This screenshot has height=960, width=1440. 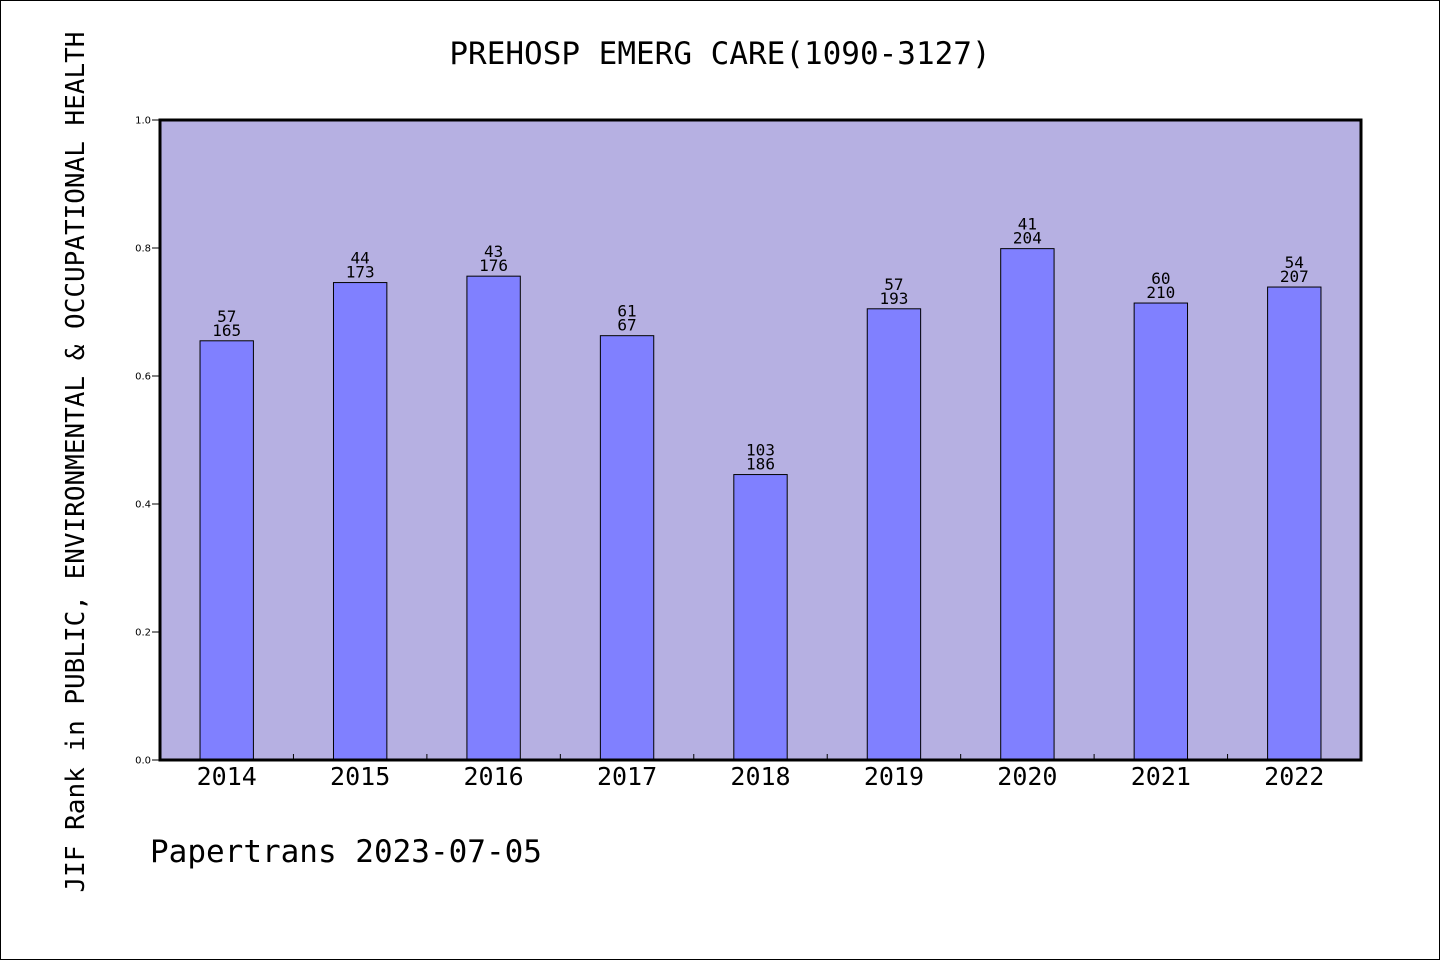 What do you see at coordinates (720, 54) in the screenshot?
I see `chart-title: PREHOSP EMERG CARE(1090-3127)` at bounding box center [720, 54].